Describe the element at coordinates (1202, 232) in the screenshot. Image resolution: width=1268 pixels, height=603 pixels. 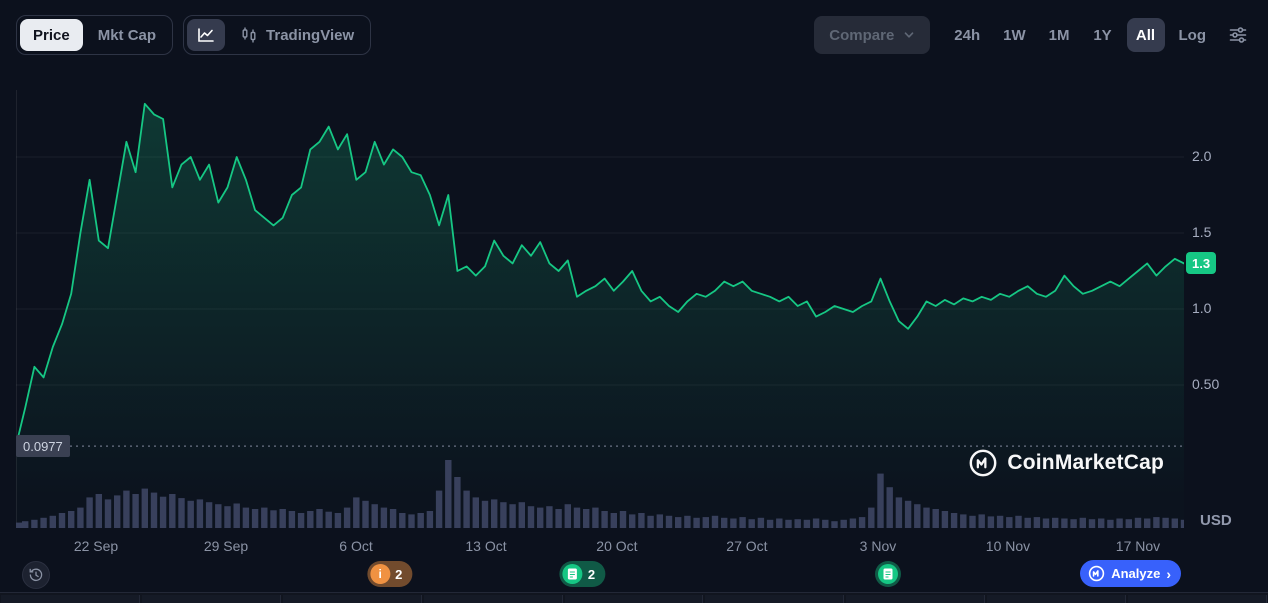
I see `y-axis-label: 1.5` at that location.